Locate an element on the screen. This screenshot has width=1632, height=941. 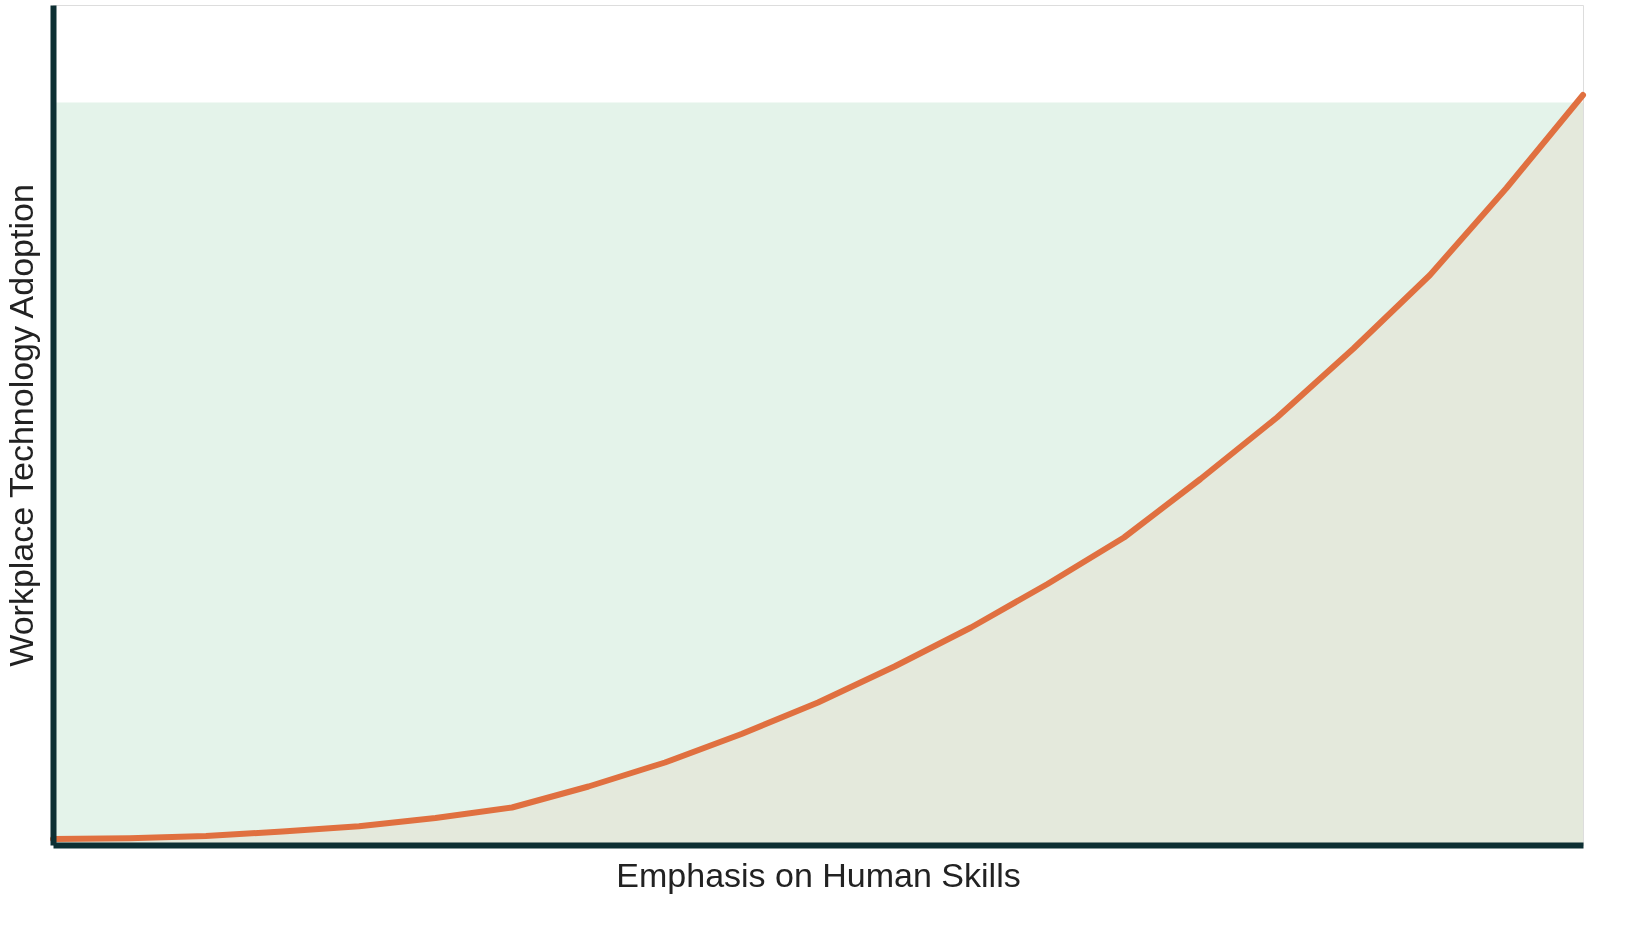
y-axis-title: Workplace Technology Adoption is located at coordinates (20, 425).